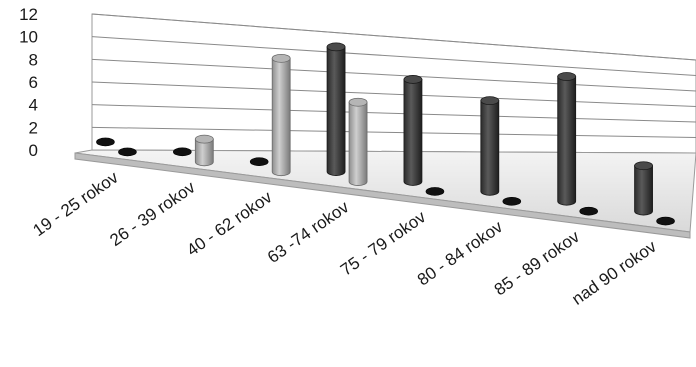  Describe the element at coordinates (76, 203) in the screenshot. I see `x-tick-label: 19 - 25 rokov` at that location.